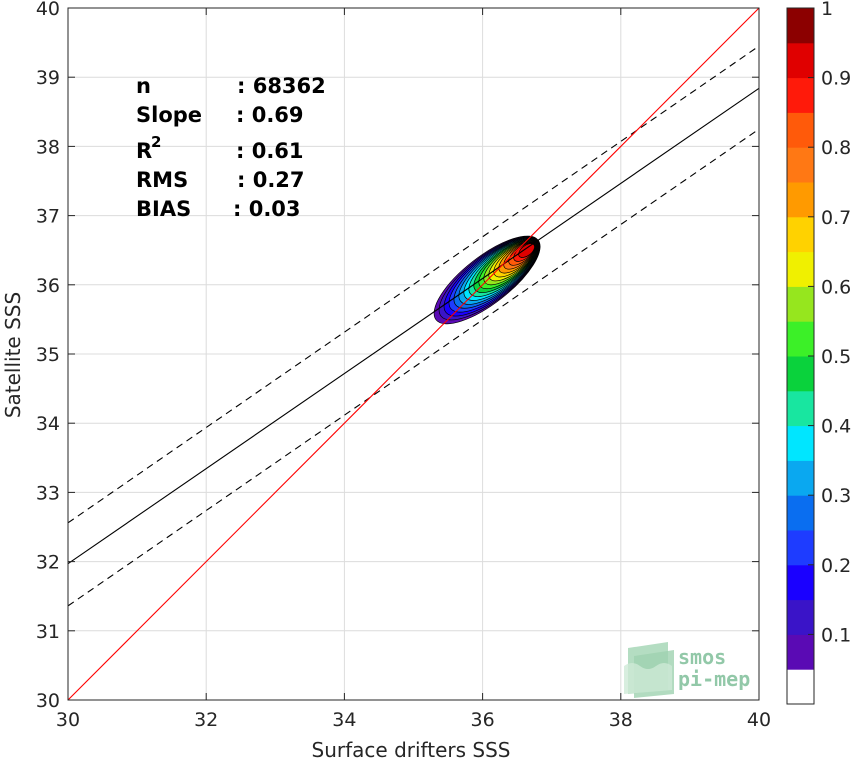  What do you see at coordinates (206, 720) in the screenshot?
I see `x-tick-label: 32` at bounding box center [206, 720].